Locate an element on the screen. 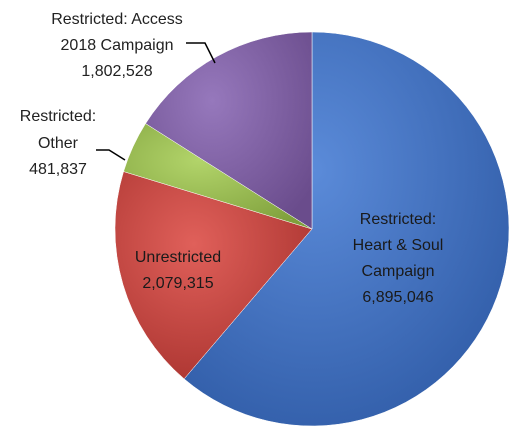 This screenshot has height=441, width=514. data-label-access-value: 1,802,528 is located at coordinates (116, 71).